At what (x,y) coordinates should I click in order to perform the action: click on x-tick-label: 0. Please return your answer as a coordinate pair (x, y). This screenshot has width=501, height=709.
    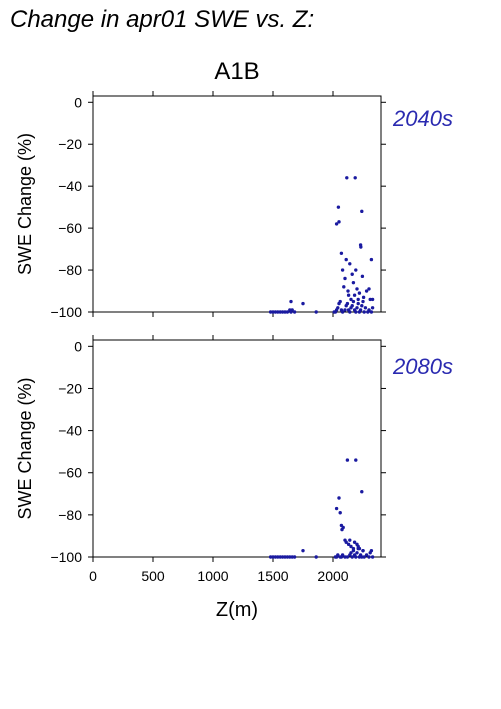
    Looking at the image, I should click on (93, 576).